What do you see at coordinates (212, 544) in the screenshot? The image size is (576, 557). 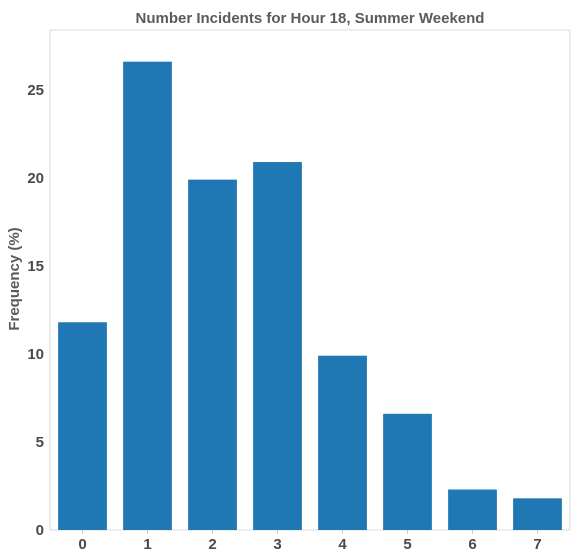 I see `x-tick-label: 2` at bounding box center [212, 544].